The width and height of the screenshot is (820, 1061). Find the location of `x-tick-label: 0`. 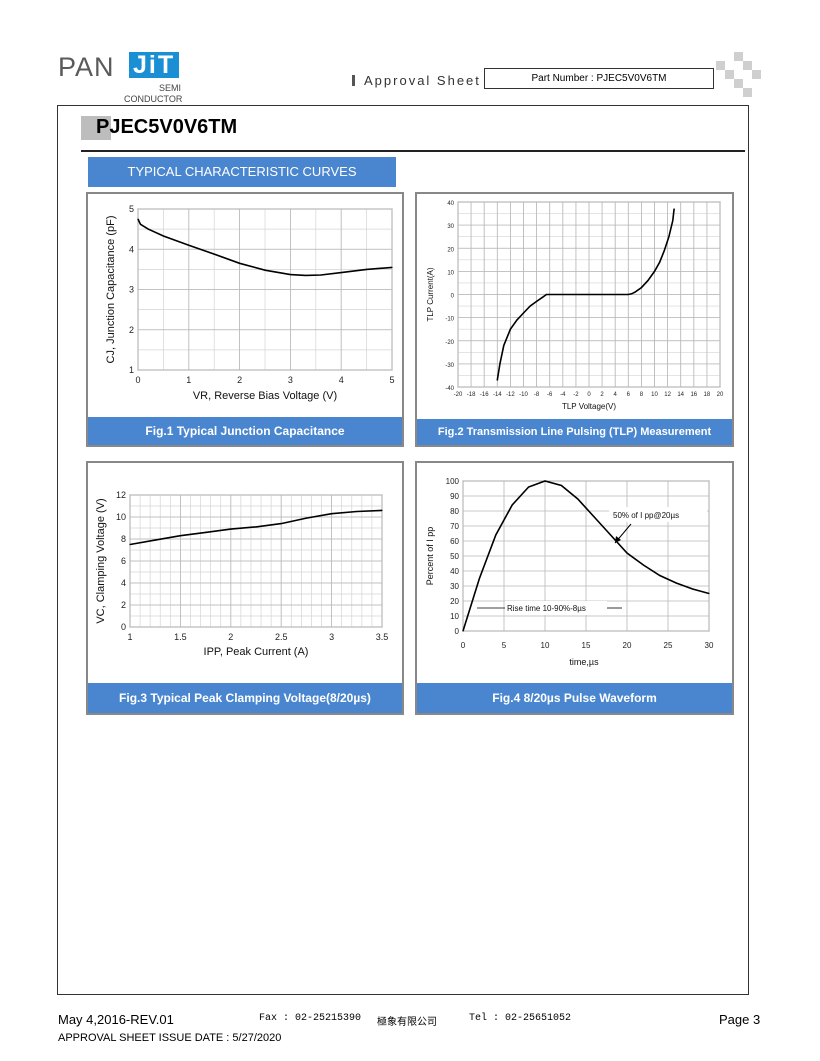

x-tick-label: 0 is located at coordinates (589, 395).